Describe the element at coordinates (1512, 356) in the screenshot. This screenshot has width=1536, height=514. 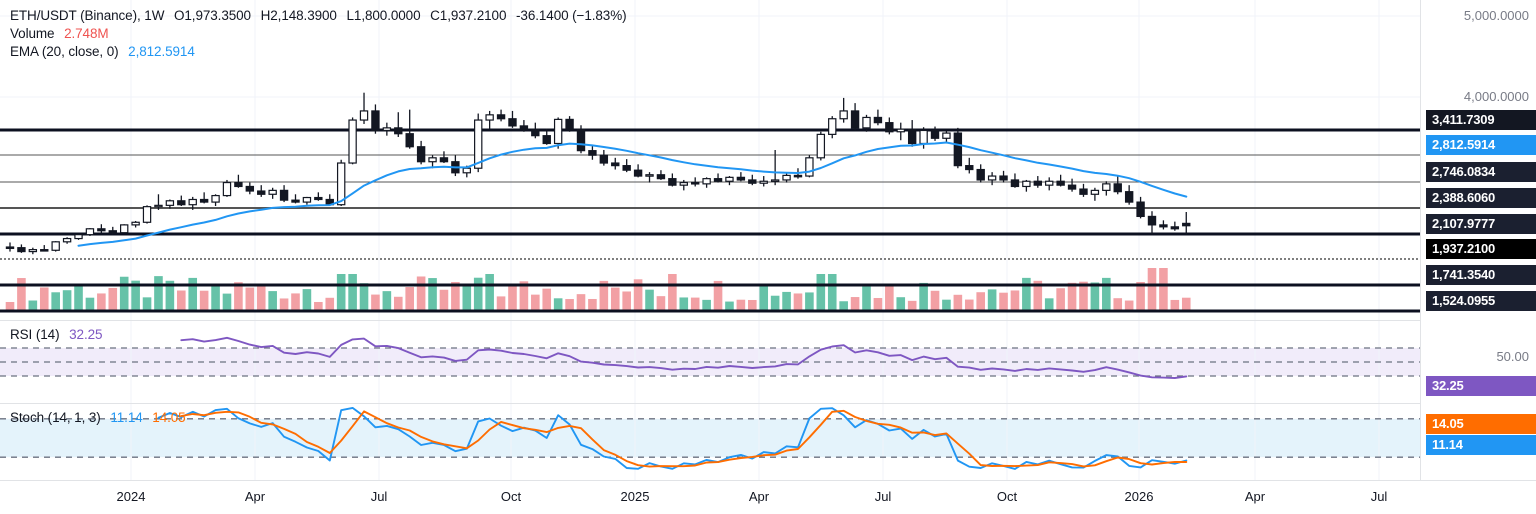
I see `rsi-axis-tick: 50.00` at that location.